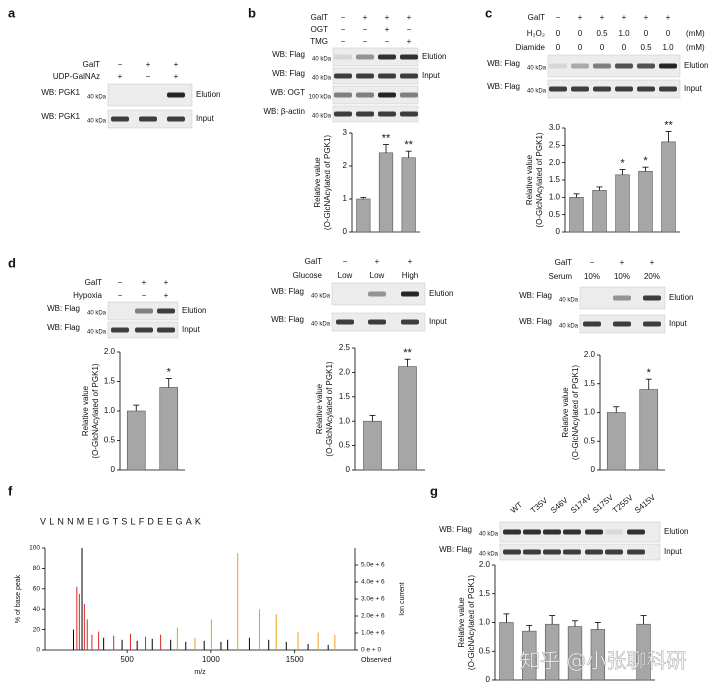 This screenshot has height=688, width=721. What do you see at coordinates (319, 29) in the screenshot?
I see `header-label: OGT` at bounding box center [319, 29].